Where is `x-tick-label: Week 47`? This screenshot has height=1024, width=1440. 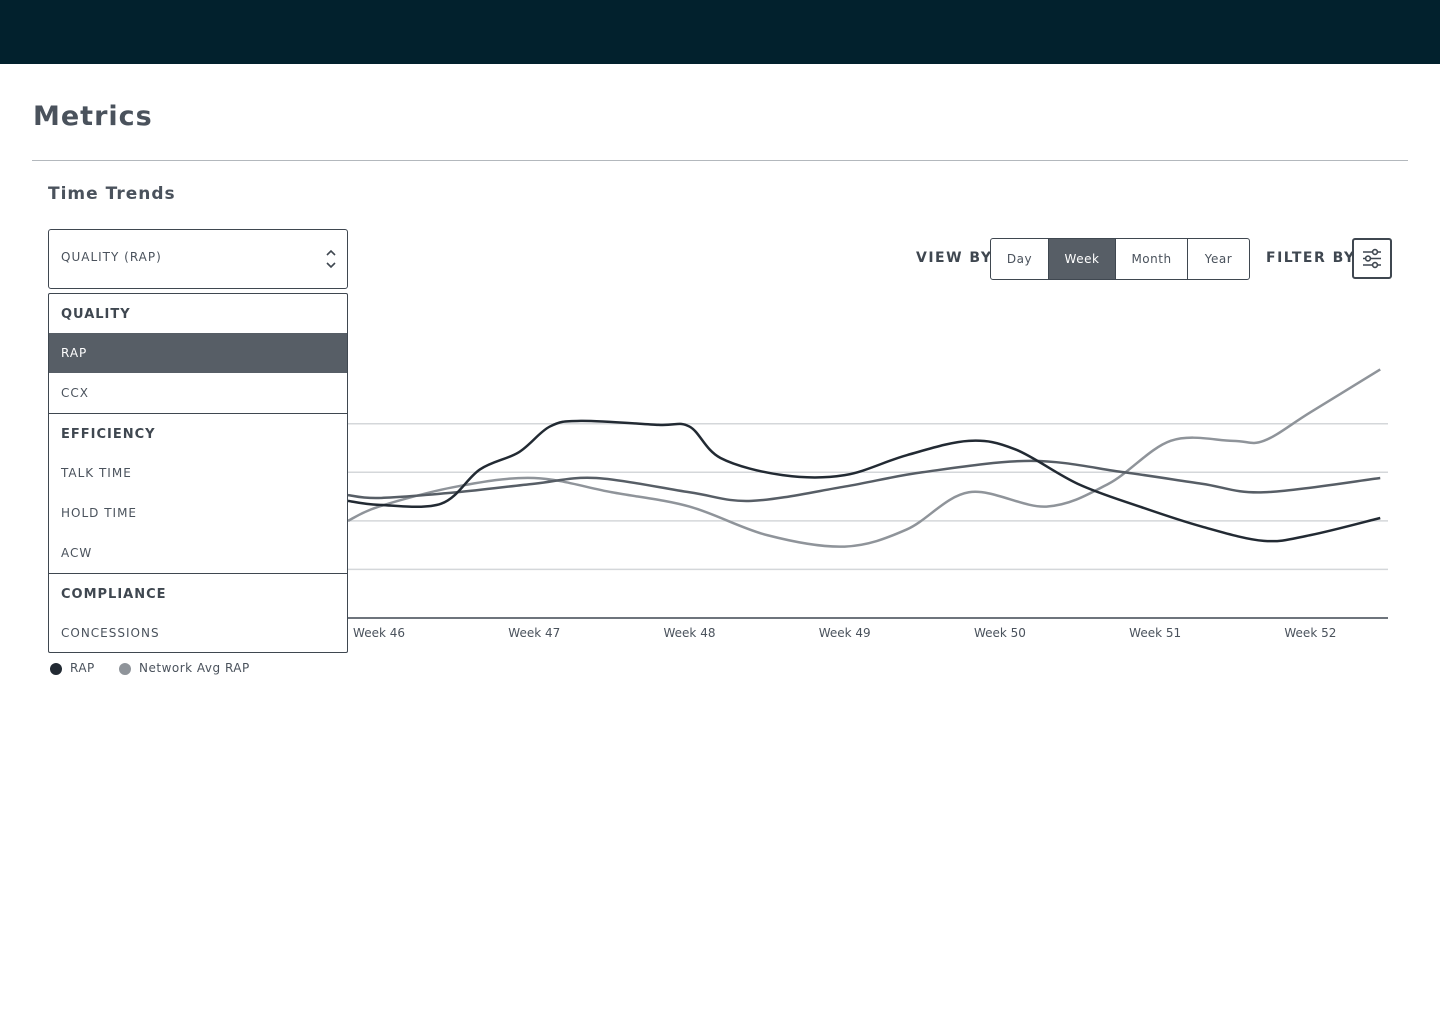
x-tick-label: Week 47 is located at coordinates (534, 633).